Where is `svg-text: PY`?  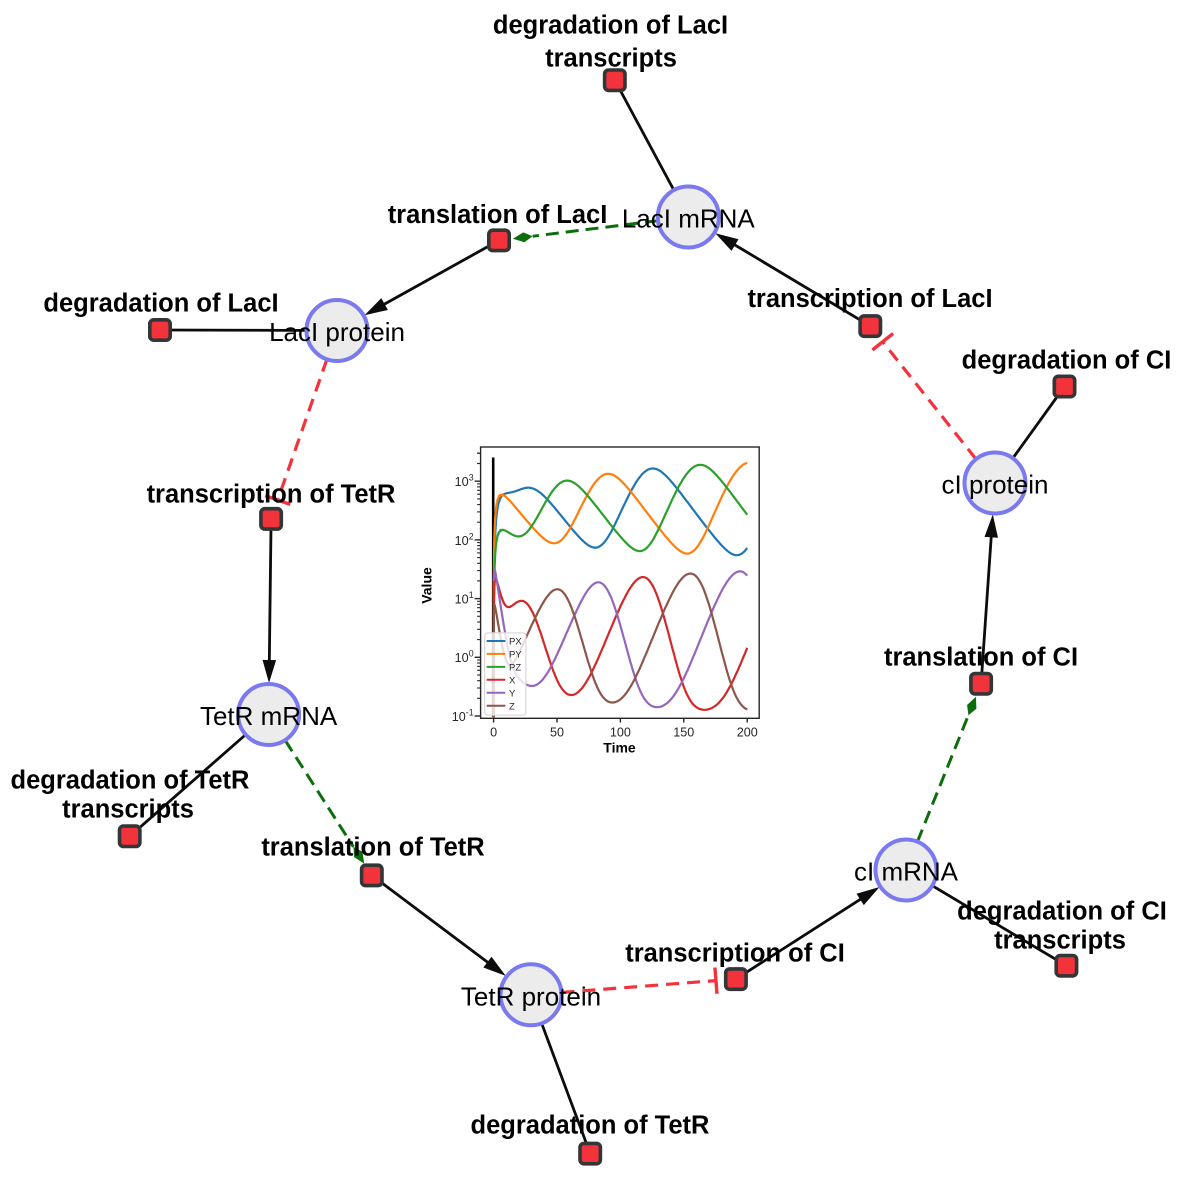 svg-text: PY is located at coordinates (515, 655).